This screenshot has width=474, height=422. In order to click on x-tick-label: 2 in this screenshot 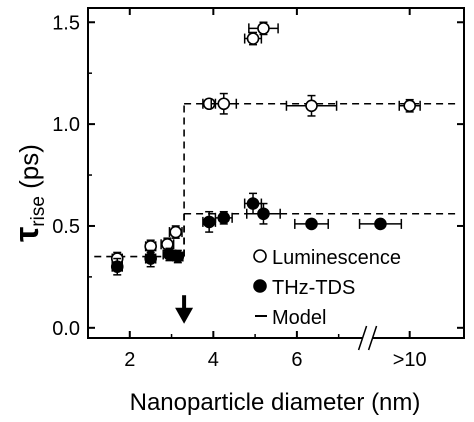, I will do `click(129, 360)`.